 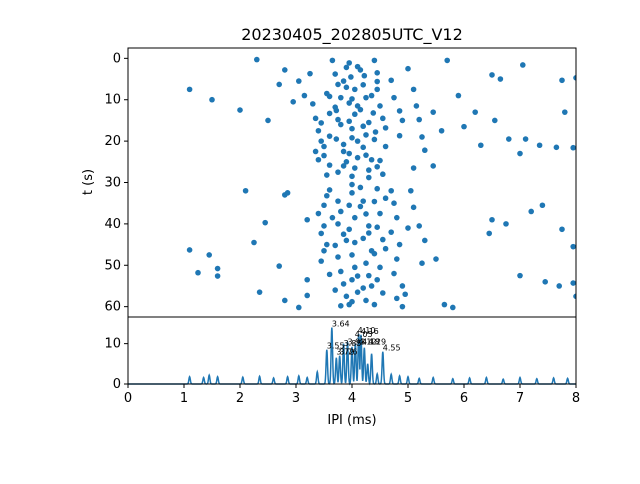 What do you see at coordinates (88, 182) in the screenshot?
I see `raster-y-label: t (s)` at bounding box center [88, 182].